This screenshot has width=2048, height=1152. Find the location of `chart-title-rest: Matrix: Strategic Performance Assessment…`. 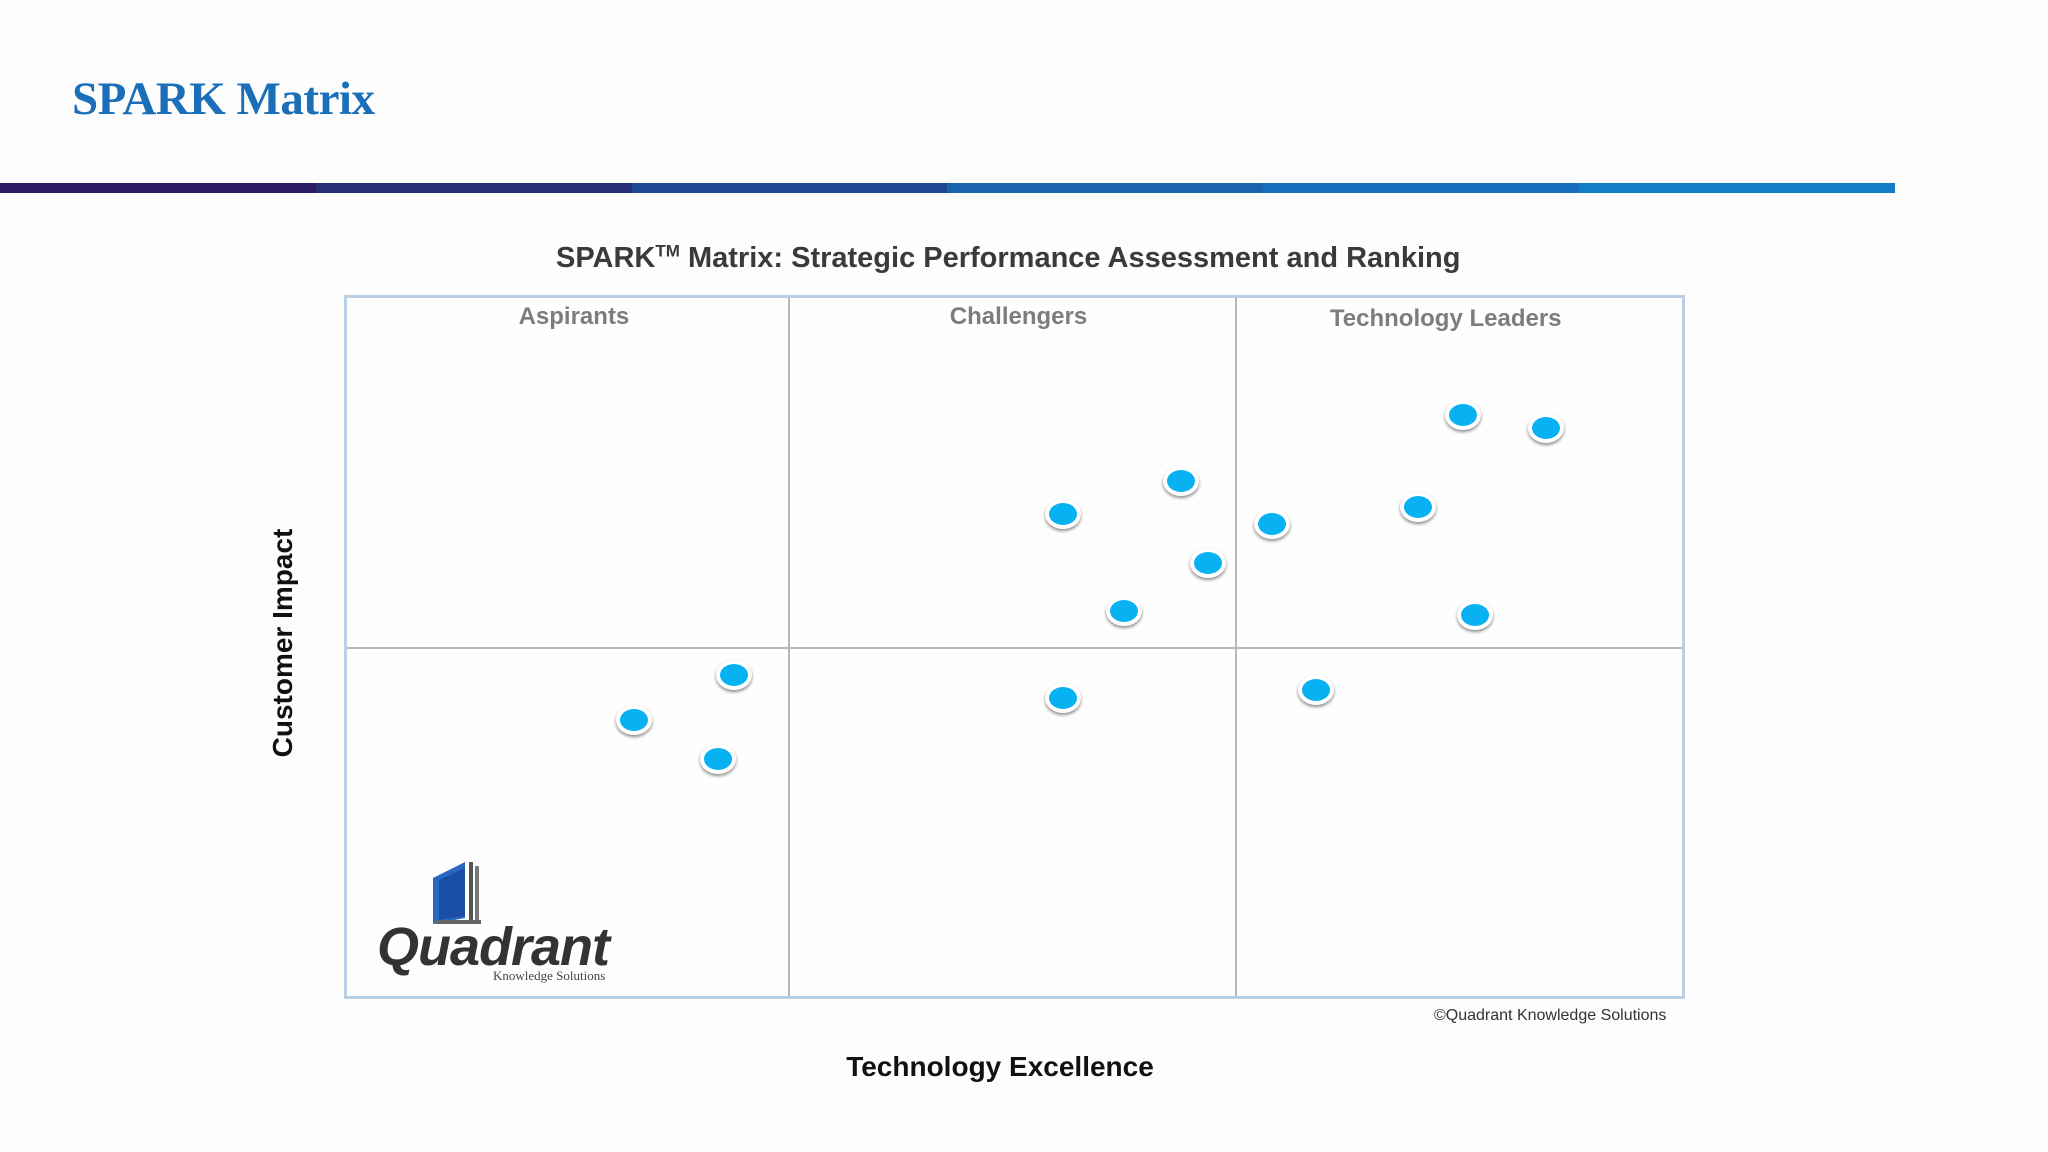

chart-title-rest: Matrix: Strategic Performance Assessment… is located at coordinates (1070, 258).